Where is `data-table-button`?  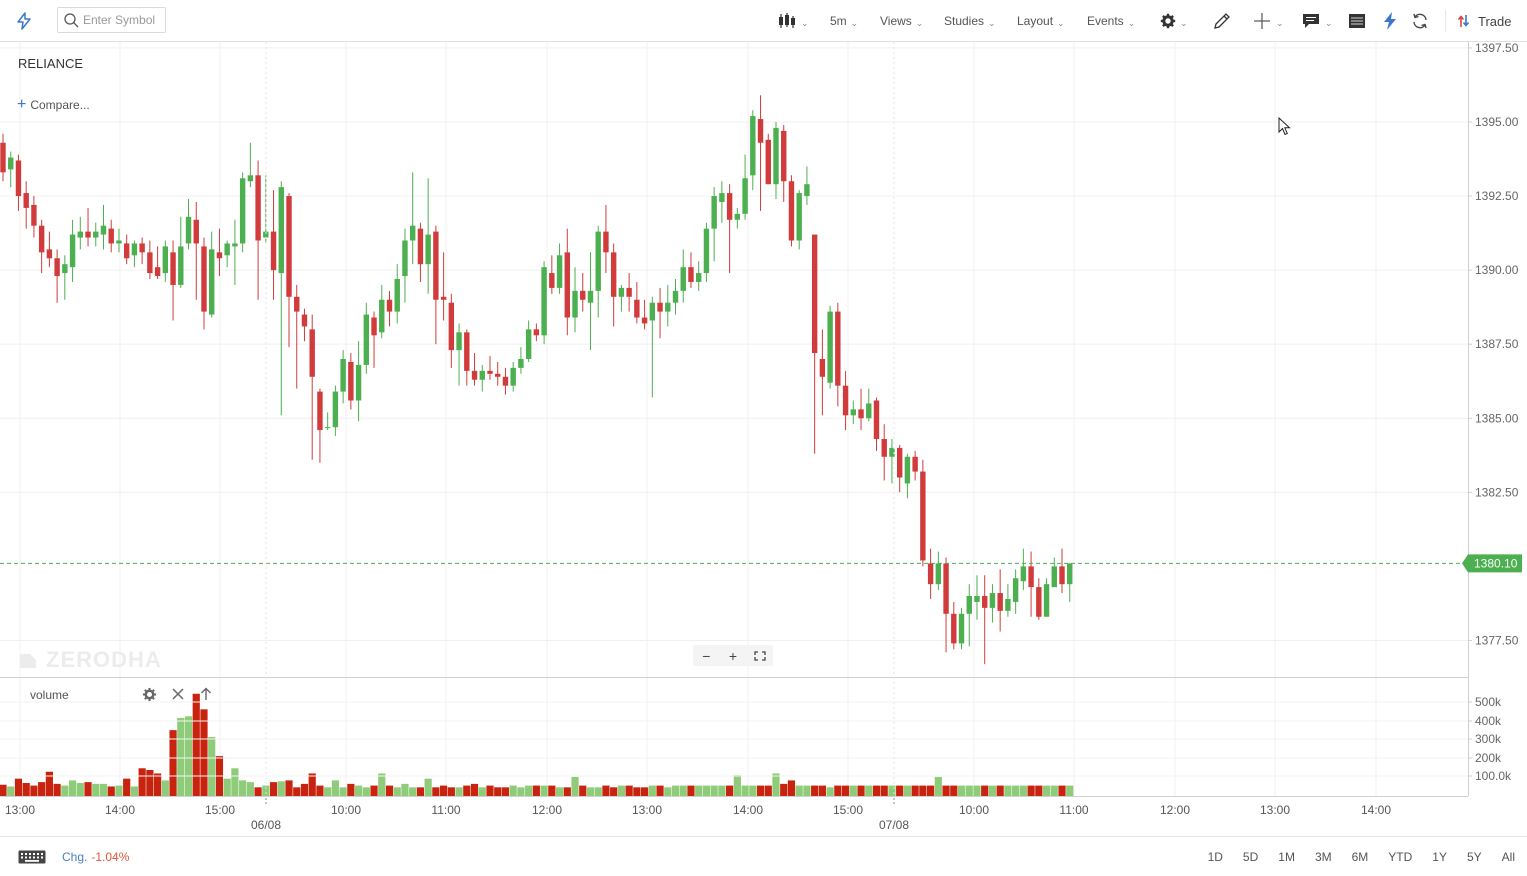
data-table-button is located at coordinates (1357, 21).